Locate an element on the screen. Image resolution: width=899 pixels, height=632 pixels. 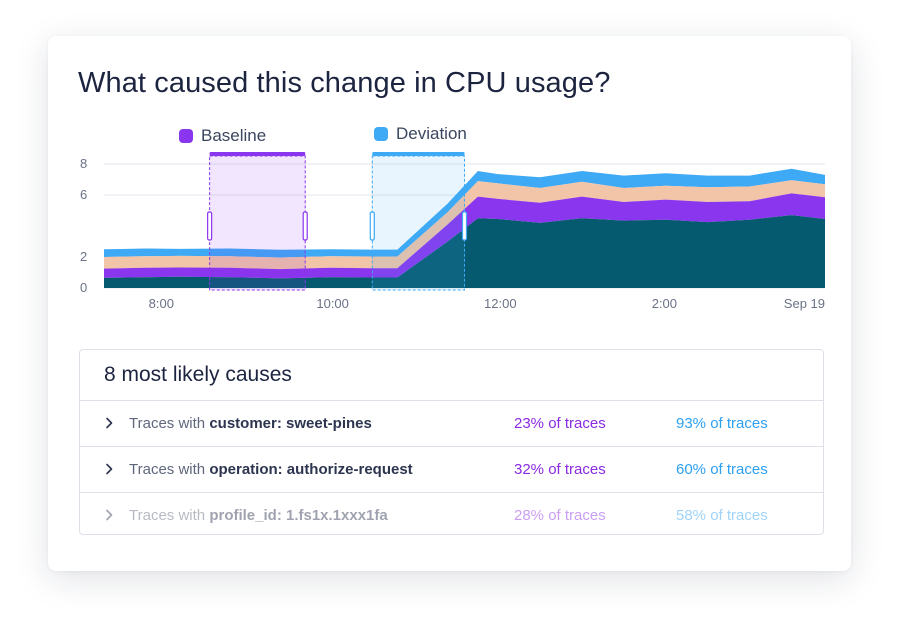
x-tick-label: 12:00 is located at coordinates (500, 303).